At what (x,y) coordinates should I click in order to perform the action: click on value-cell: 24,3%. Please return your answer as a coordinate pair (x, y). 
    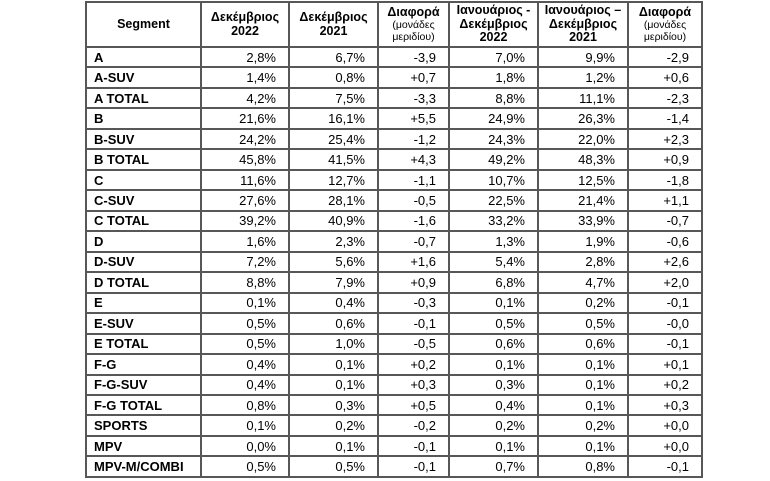
    Looking at the image, I should click on (493, 139).